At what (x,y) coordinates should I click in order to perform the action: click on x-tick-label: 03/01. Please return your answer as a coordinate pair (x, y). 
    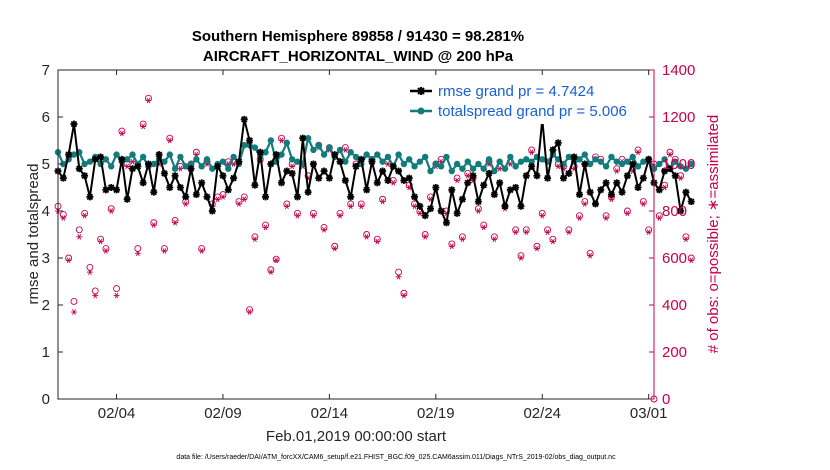
    Looking at the image, I should click on (649, 413).